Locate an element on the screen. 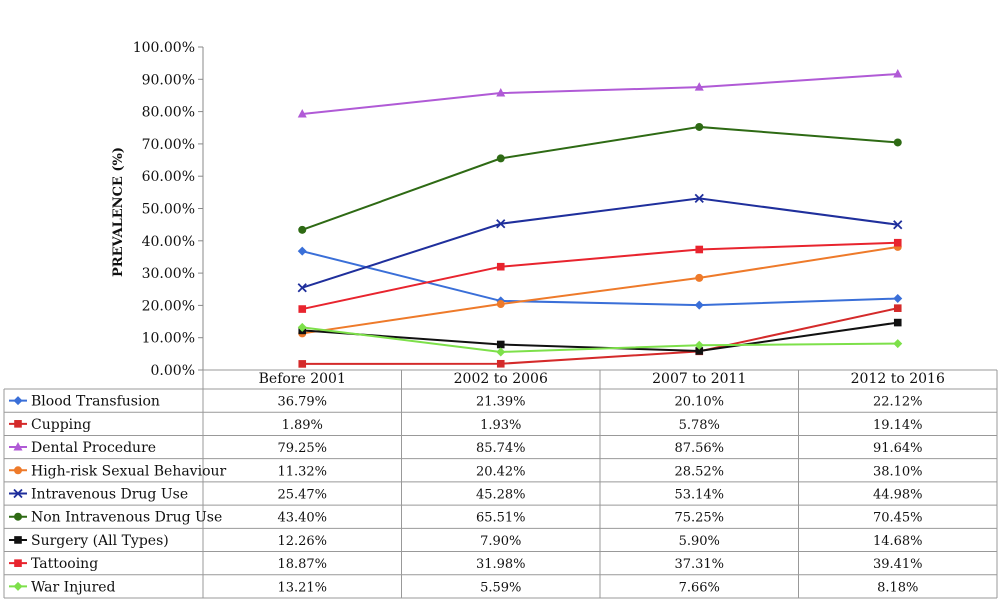 The image size is (1000, 608). data-label: 19.14% is located at coordinates (898, 425).